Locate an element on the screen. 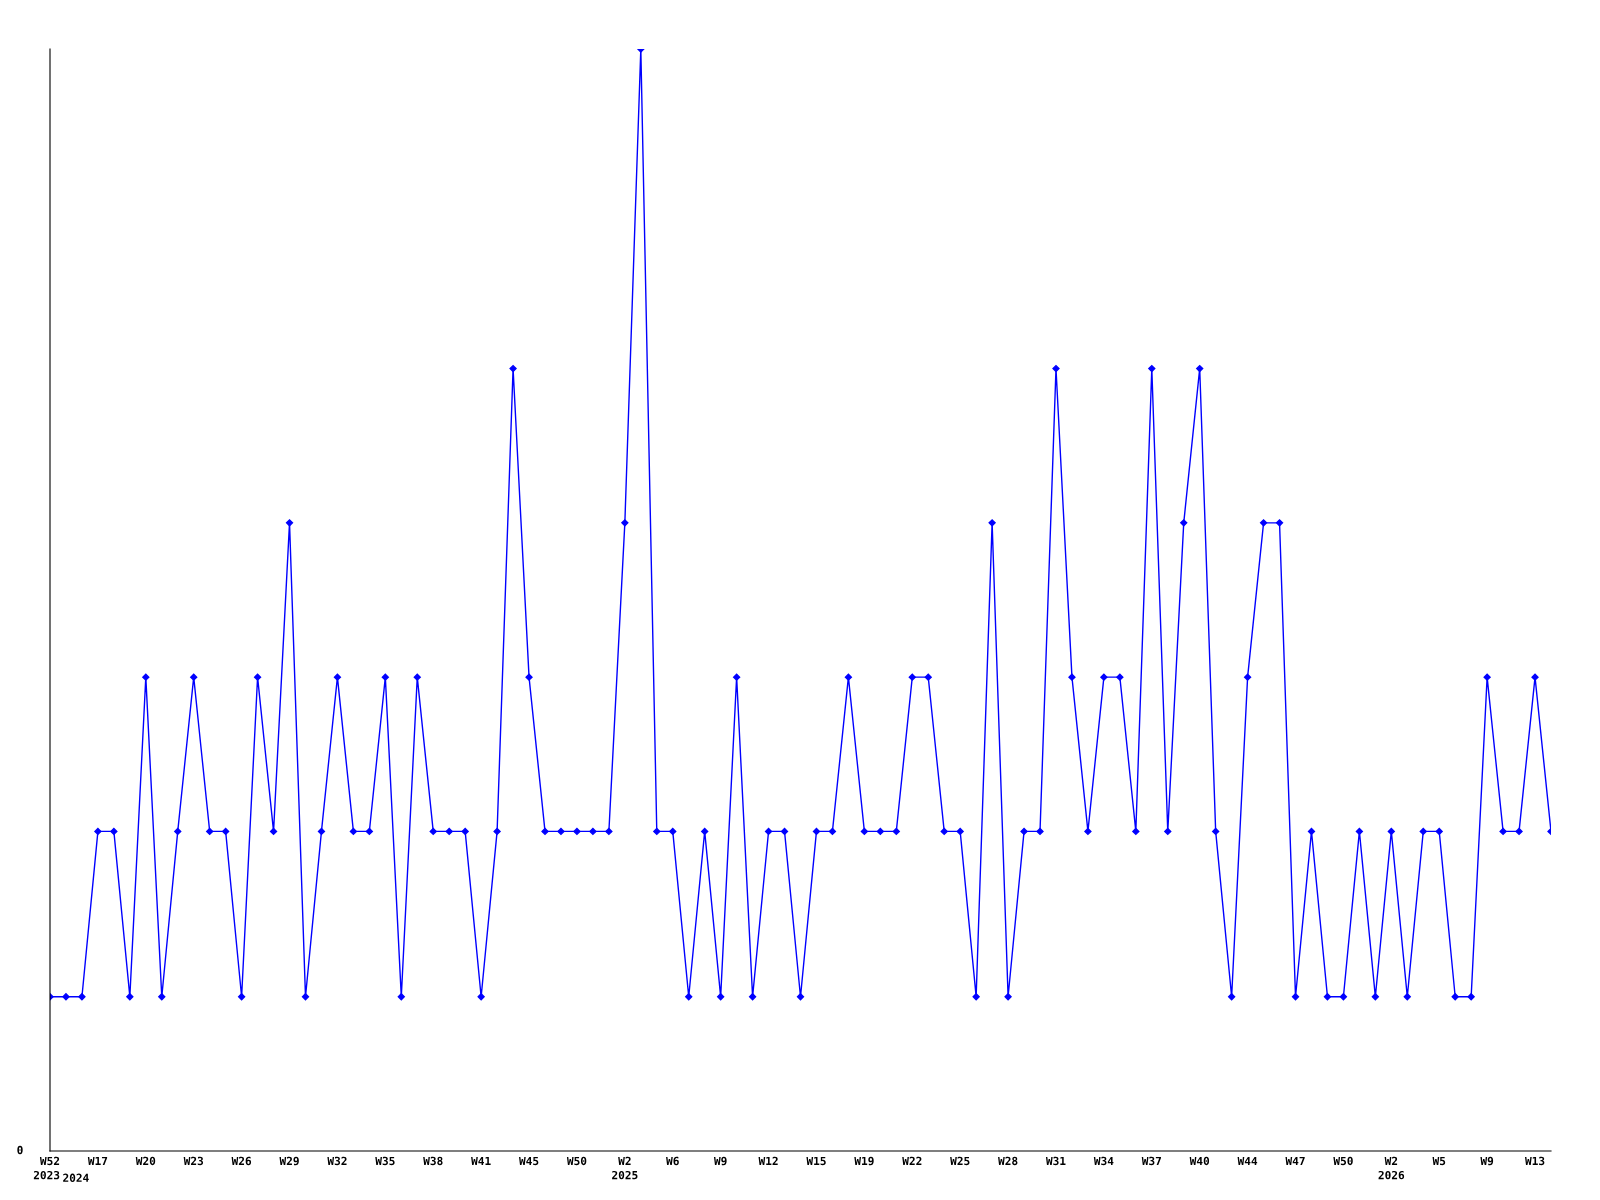 The height and width of the screenshot is (1200, 1600). text: 2024 is located at coordinates (76, 1177).